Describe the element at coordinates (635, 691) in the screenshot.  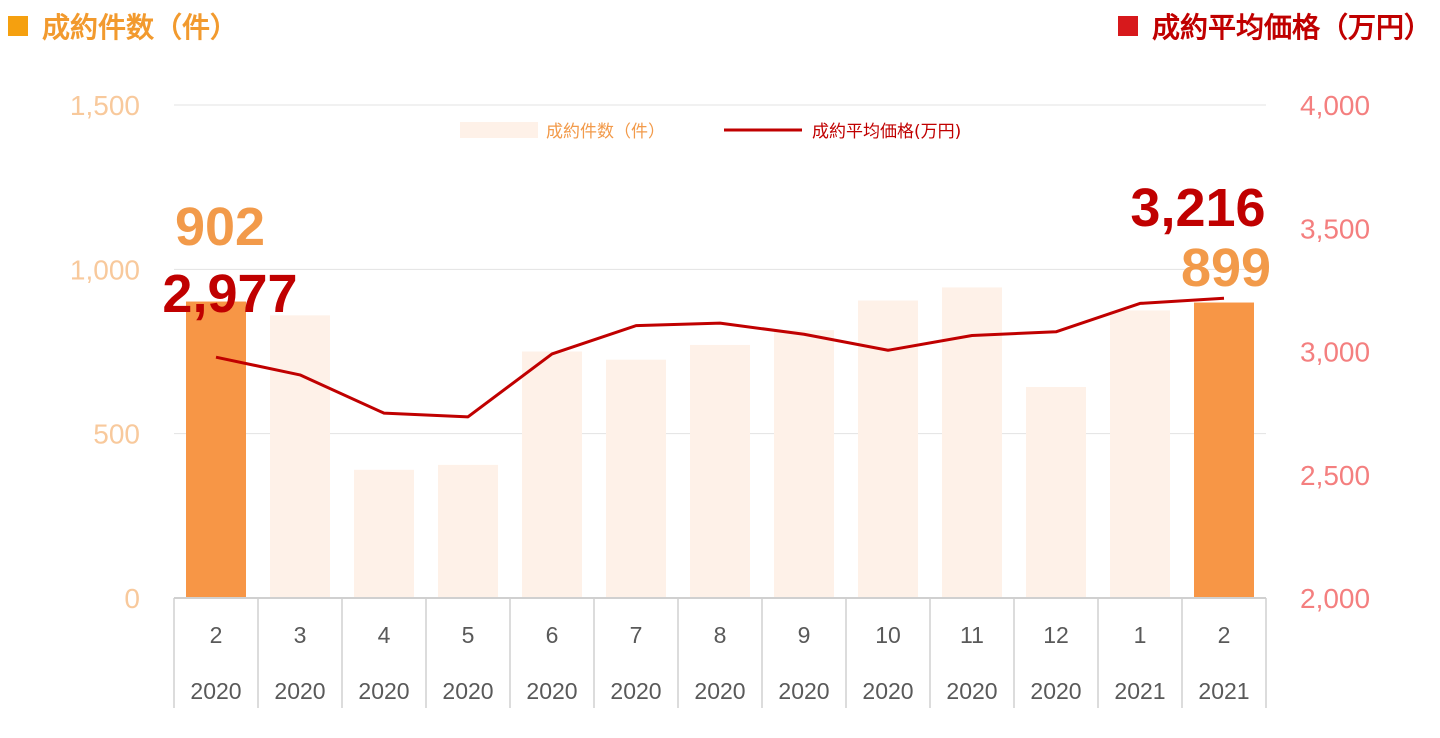
I see `x-tick-year-5: 2020` at that location.